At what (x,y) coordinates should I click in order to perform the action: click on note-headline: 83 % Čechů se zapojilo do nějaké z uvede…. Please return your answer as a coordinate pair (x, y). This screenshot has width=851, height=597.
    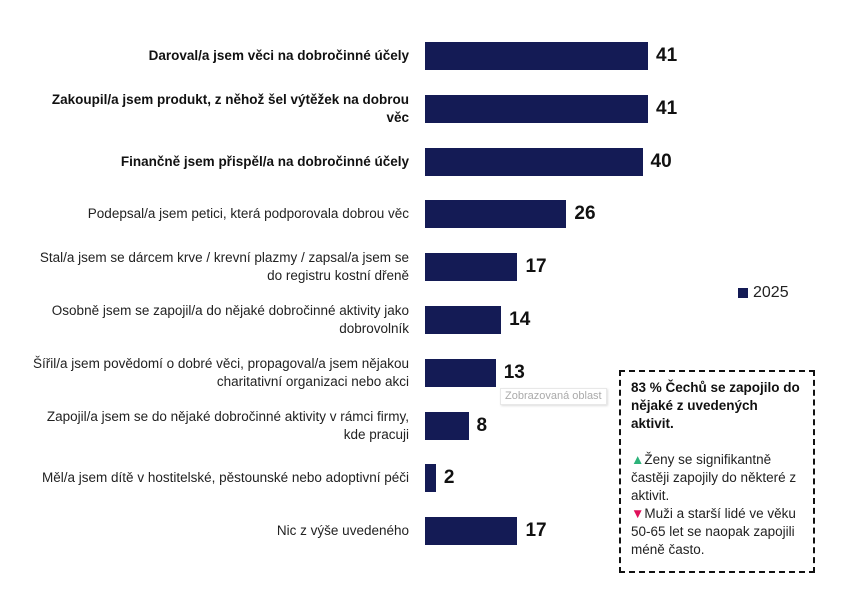
    Looking at the image, I should click on (715, 405).